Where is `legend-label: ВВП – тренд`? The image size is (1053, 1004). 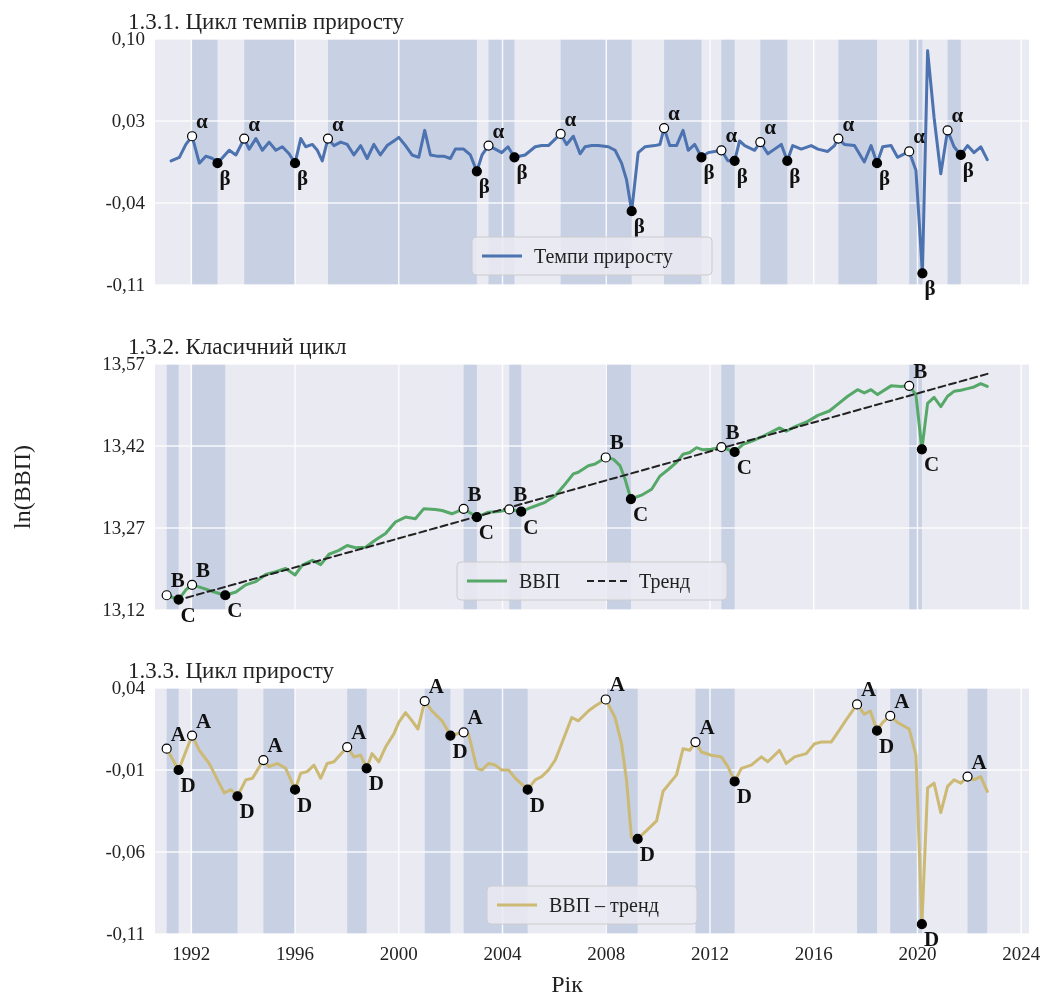
legend-label: ВВП – тренд is located at coordinates (604, 905).